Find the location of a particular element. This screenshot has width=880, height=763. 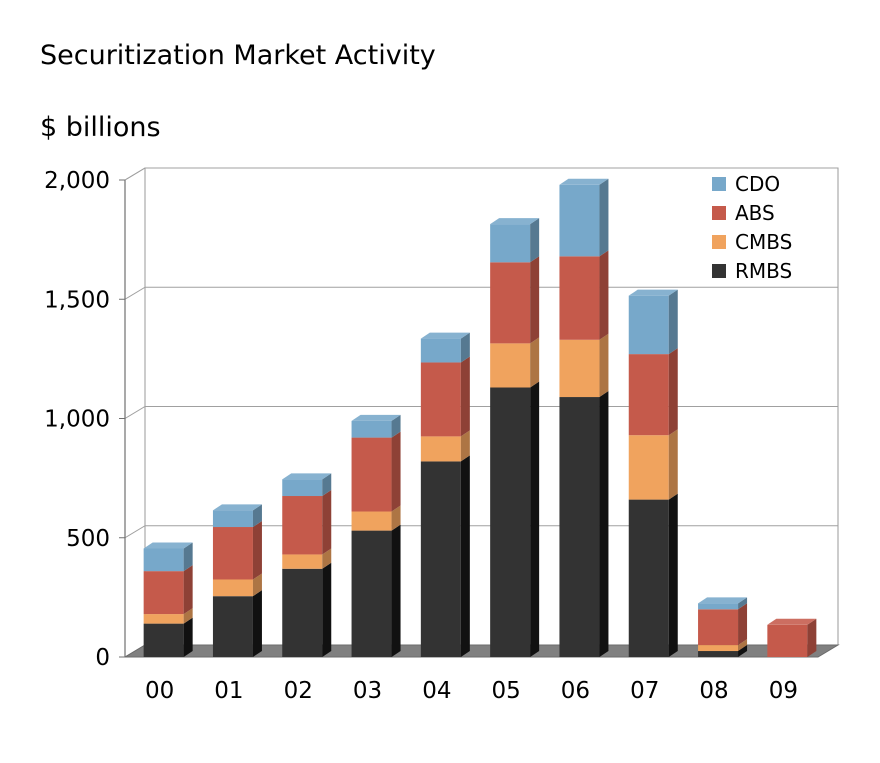

y-tick-label: 0 is located at coordinates (102, 658).